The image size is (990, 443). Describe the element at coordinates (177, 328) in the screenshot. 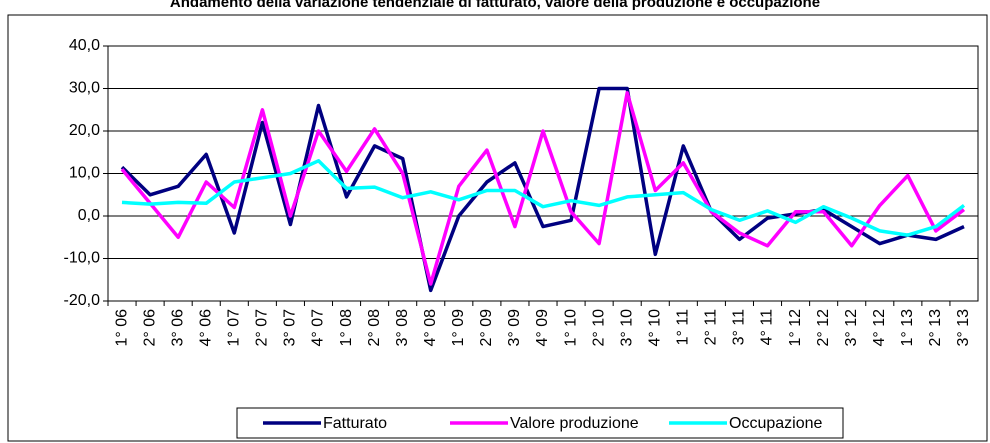

I see `x-tick-label: 3° 06` at that location.